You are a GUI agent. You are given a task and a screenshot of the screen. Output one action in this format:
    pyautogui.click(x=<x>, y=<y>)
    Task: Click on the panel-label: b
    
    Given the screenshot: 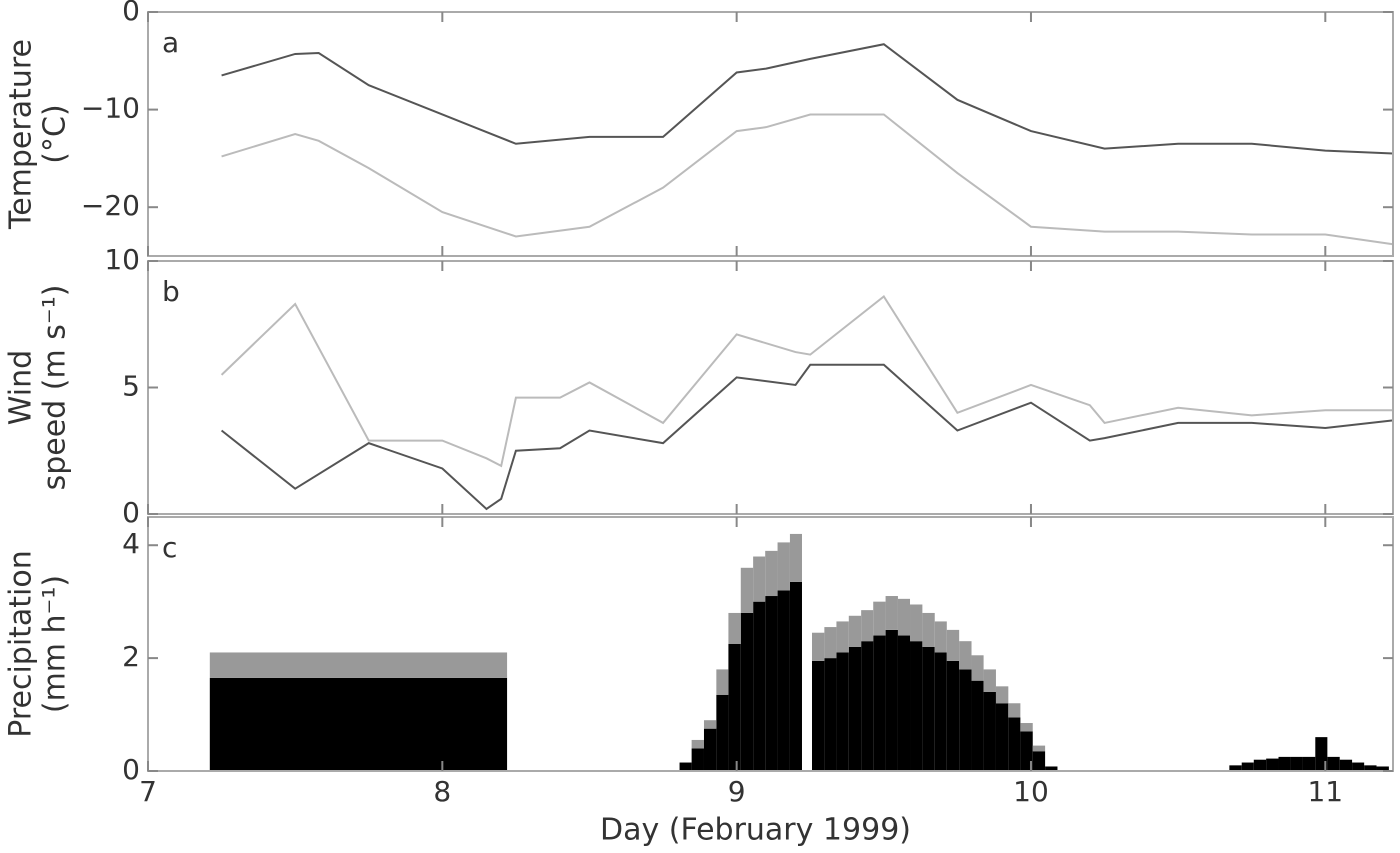 What is the action you would take?
    pyautogui.click(x=171, y=291)
    